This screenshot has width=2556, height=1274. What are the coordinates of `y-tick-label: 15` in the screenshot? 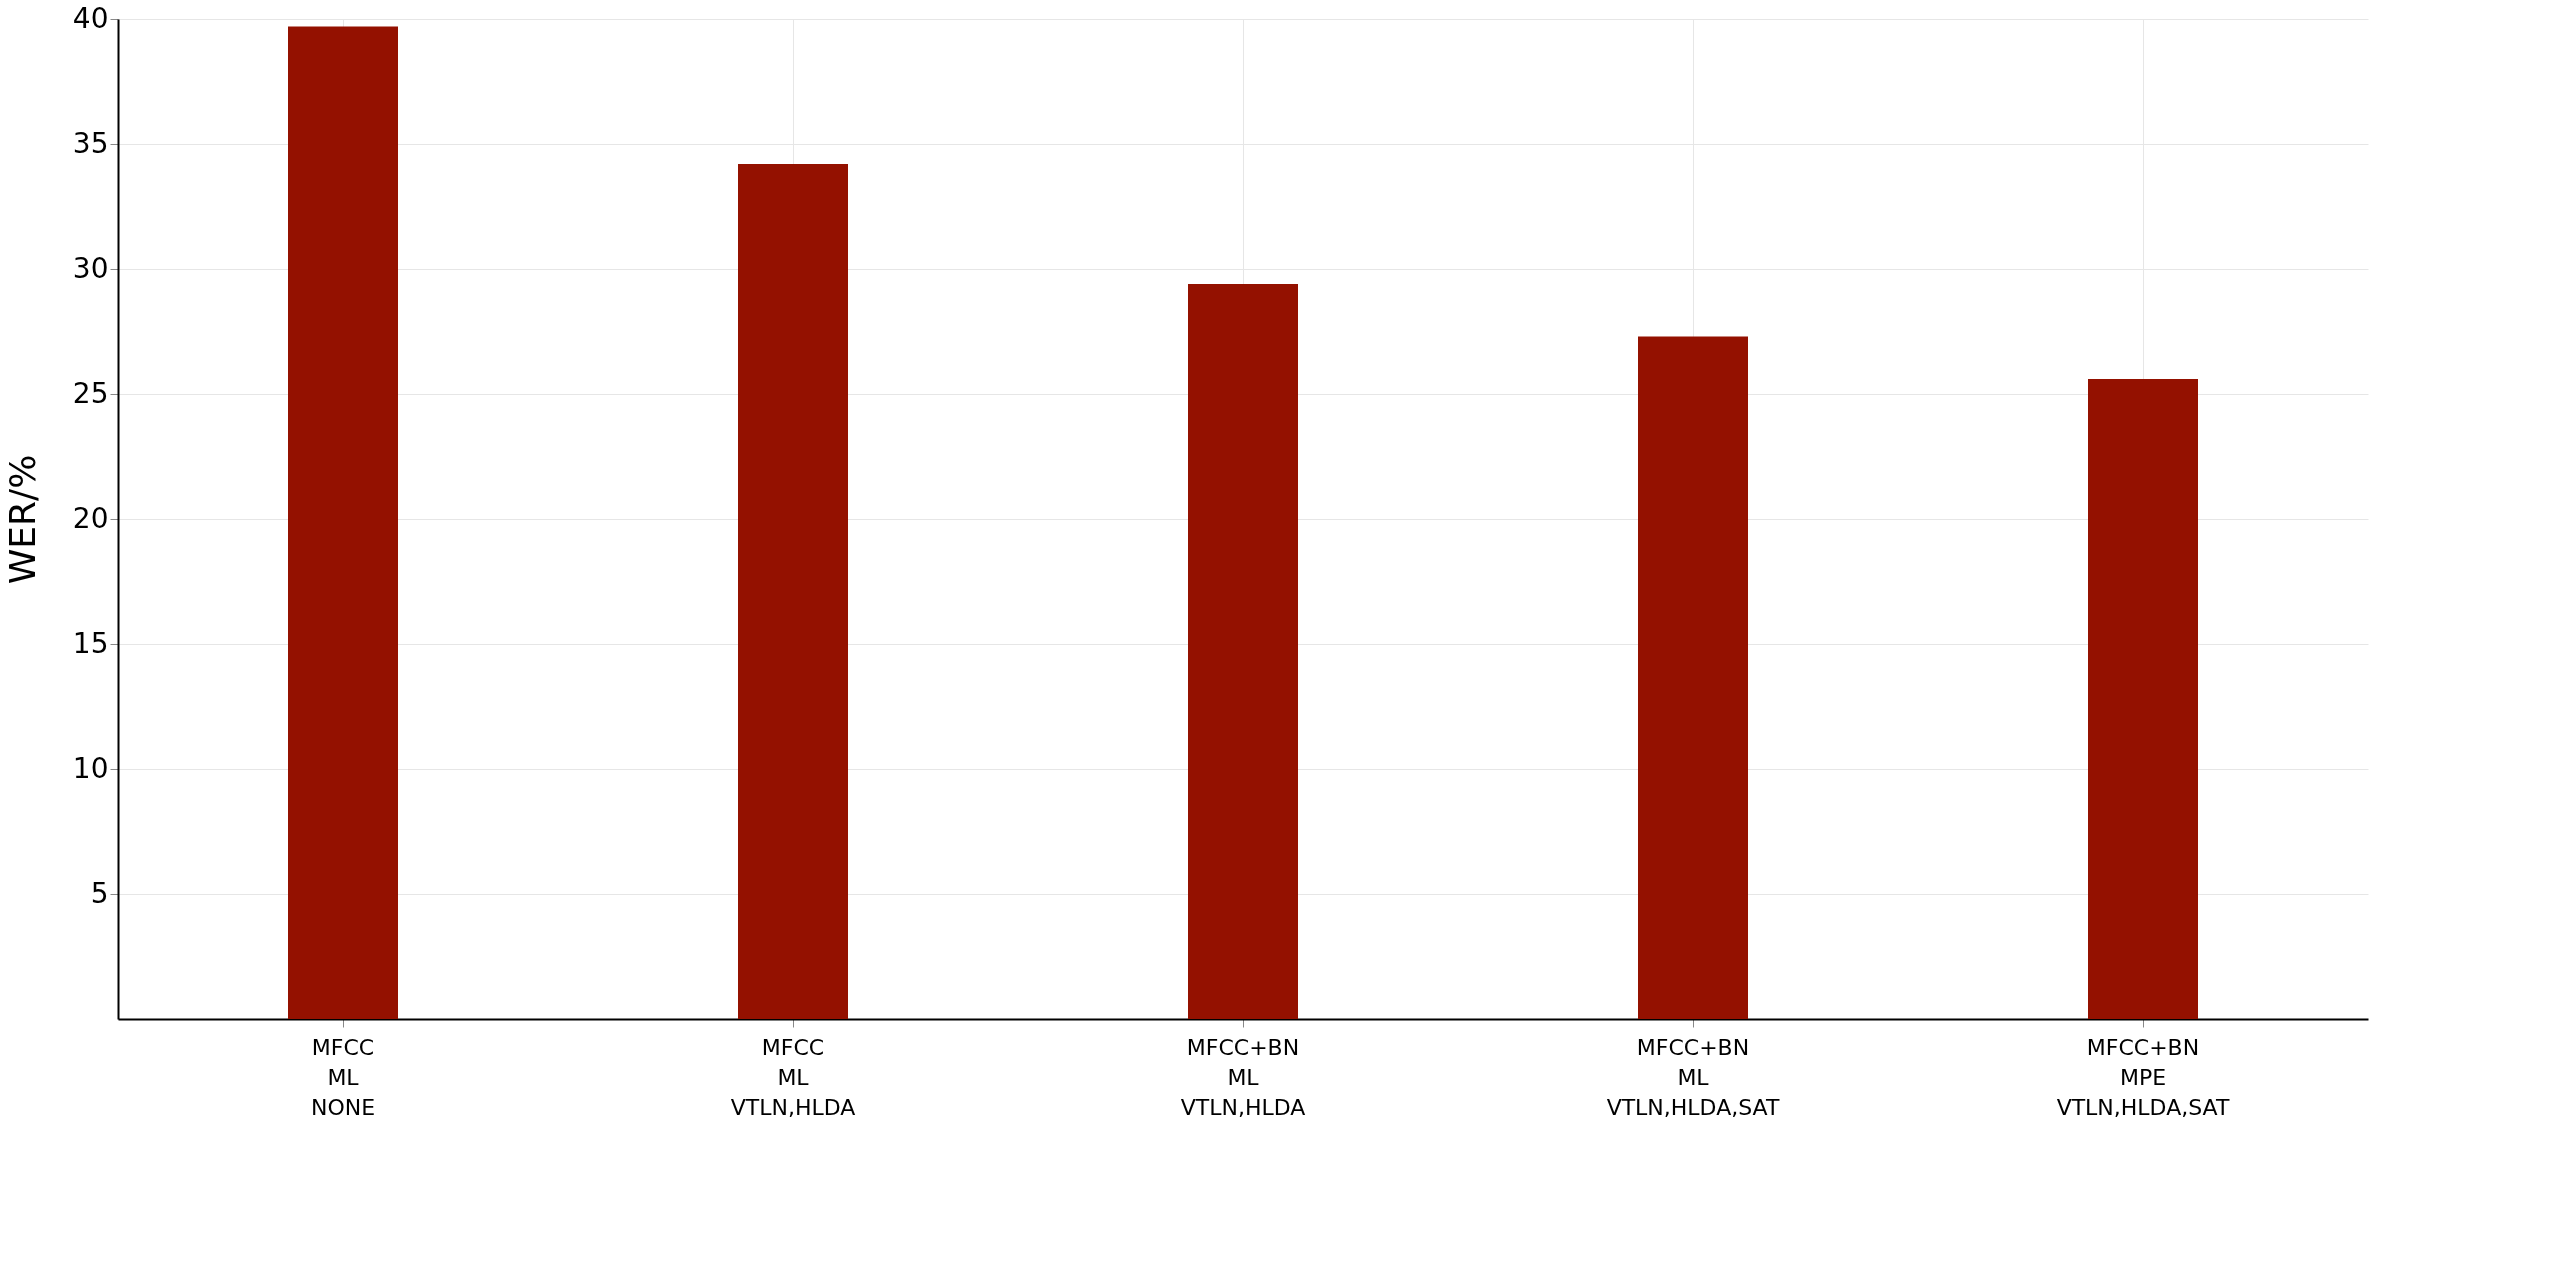 It's located at (90, 643).